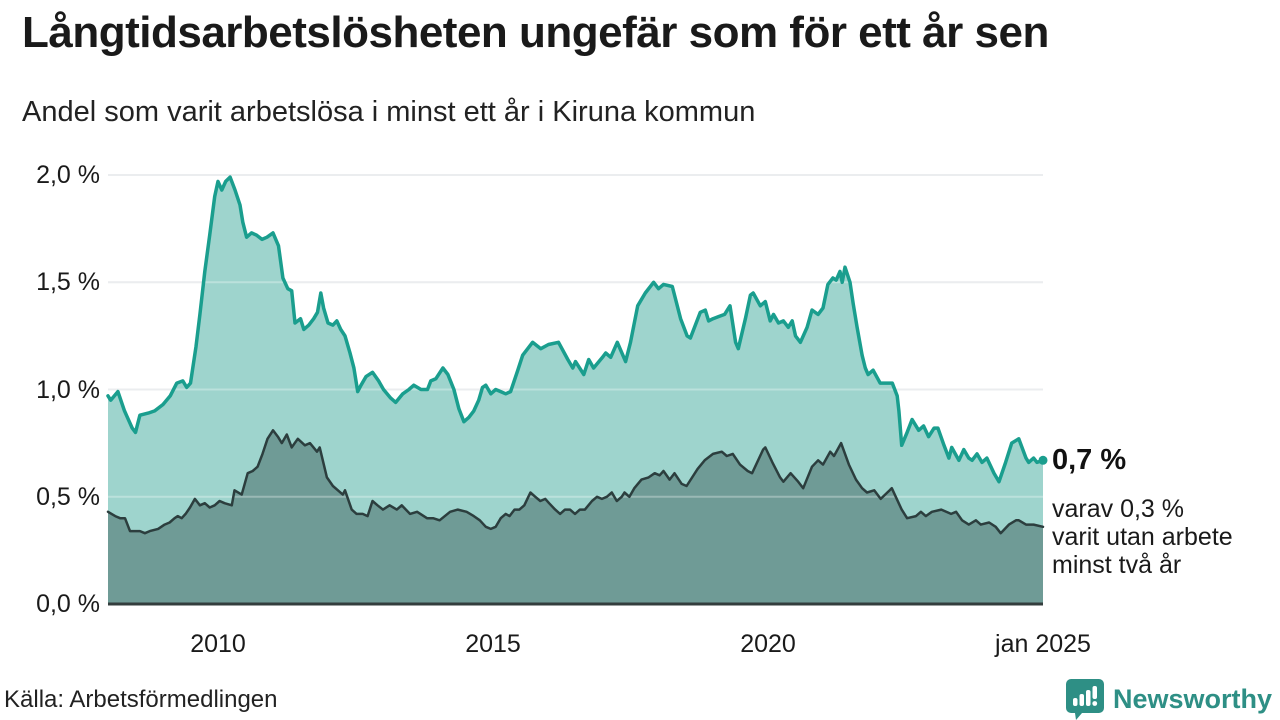 This screenshot has height=720, width=1280. I want to click on y-tick-label: 2,0 %, so click(68, 175).